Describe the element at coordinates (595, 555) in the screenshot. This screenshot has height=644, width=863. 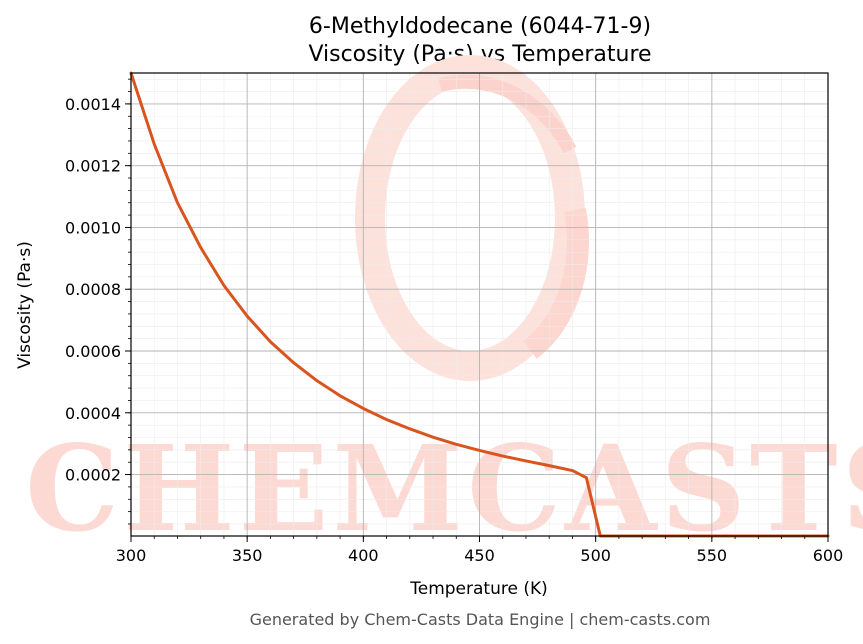
I see `x-tick-label: 500` at that location.